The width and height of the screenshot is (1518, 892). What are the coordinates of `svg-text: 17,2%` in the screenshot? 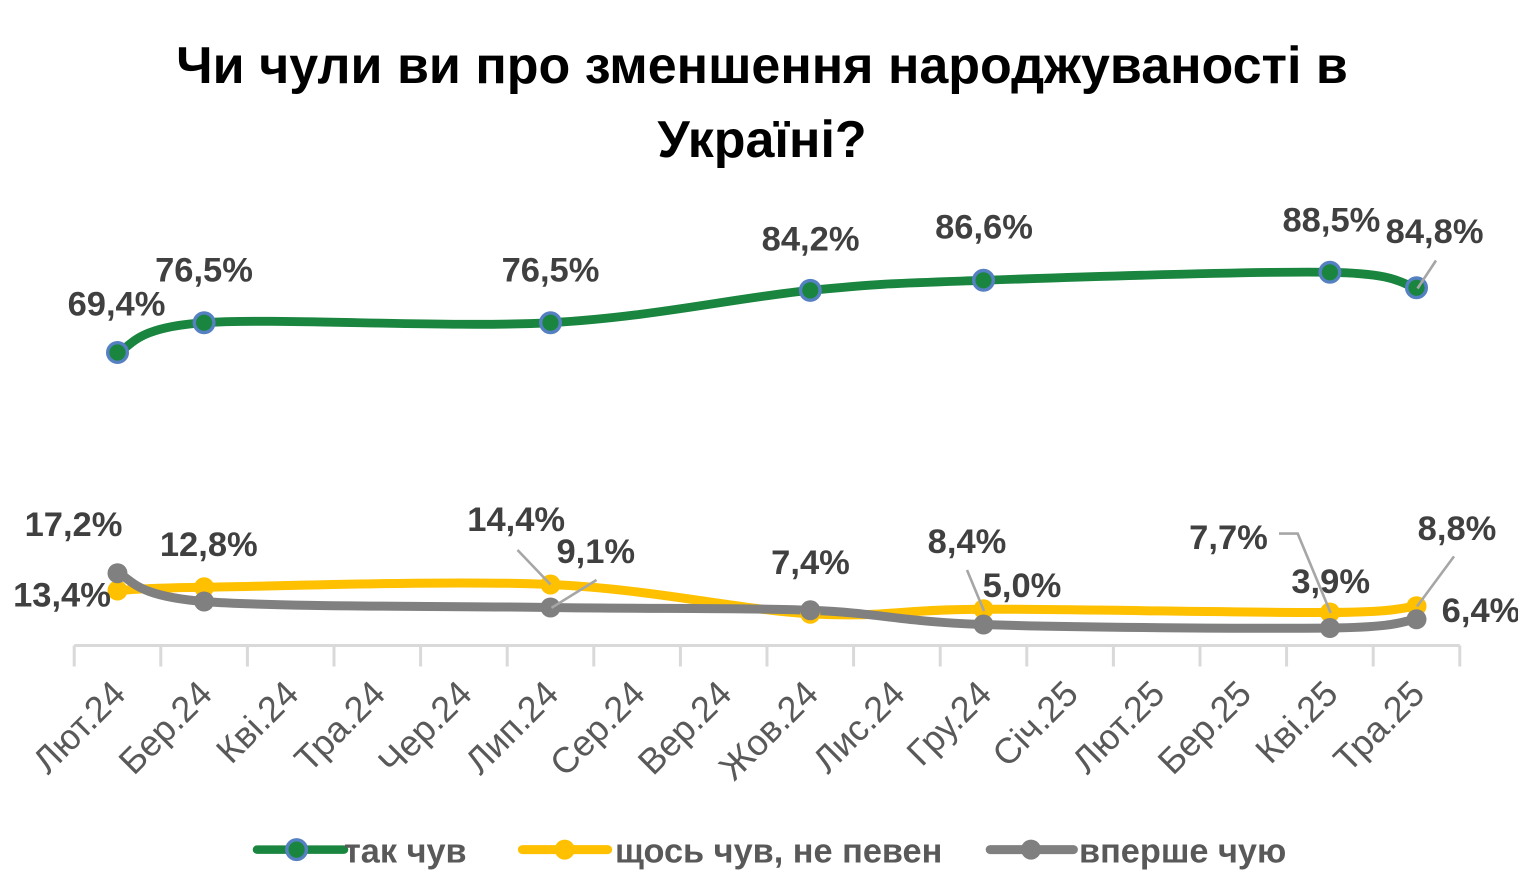 It's located at (74, 525).